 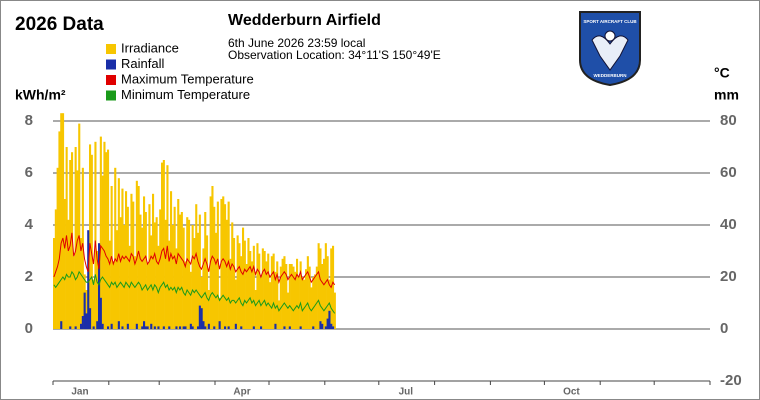 I want to click on station-name: Wedderburn Airfield, so click(x=304, y=20).